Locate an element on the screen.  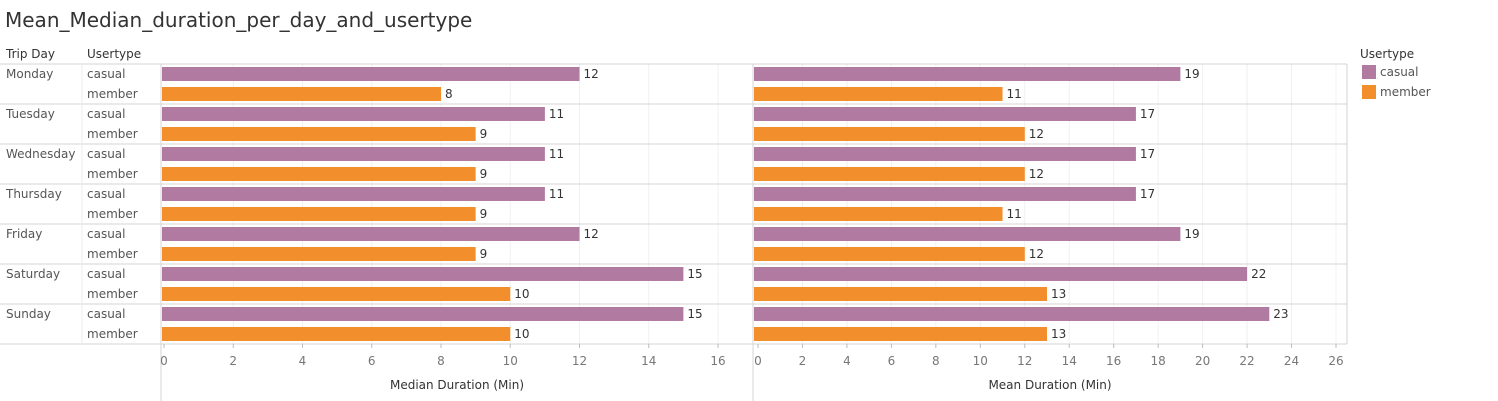
day-label: Saturday is located at coordinates (33, 274).